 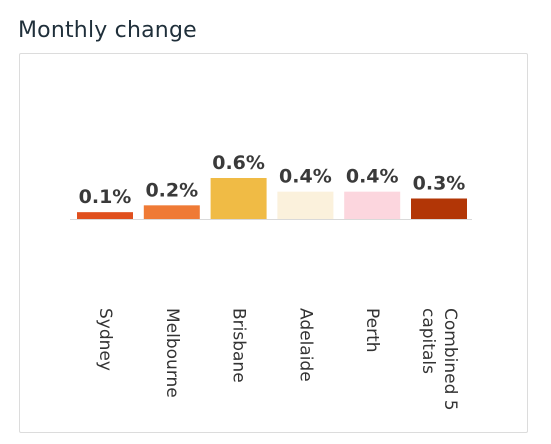 What do you see at coordinates (107, 30) in the screenshot?
I see `chart-title: Monthly change` at bounding box center [107, 30].